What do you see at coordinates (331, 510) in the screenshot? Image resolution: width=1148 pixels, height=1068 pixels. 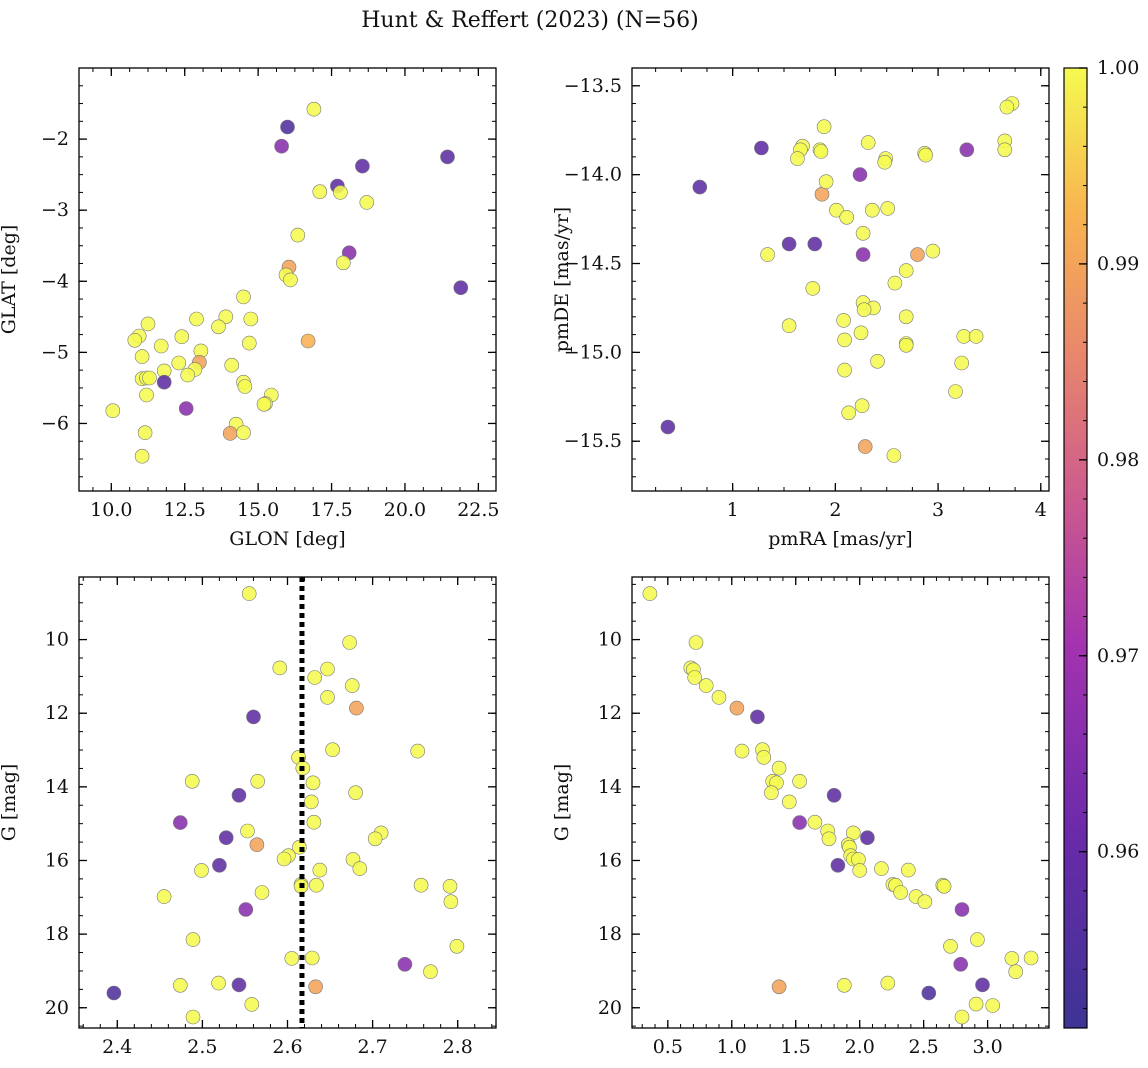 I see `x-tick-label: 17.5` at bounding box center [331, 510].